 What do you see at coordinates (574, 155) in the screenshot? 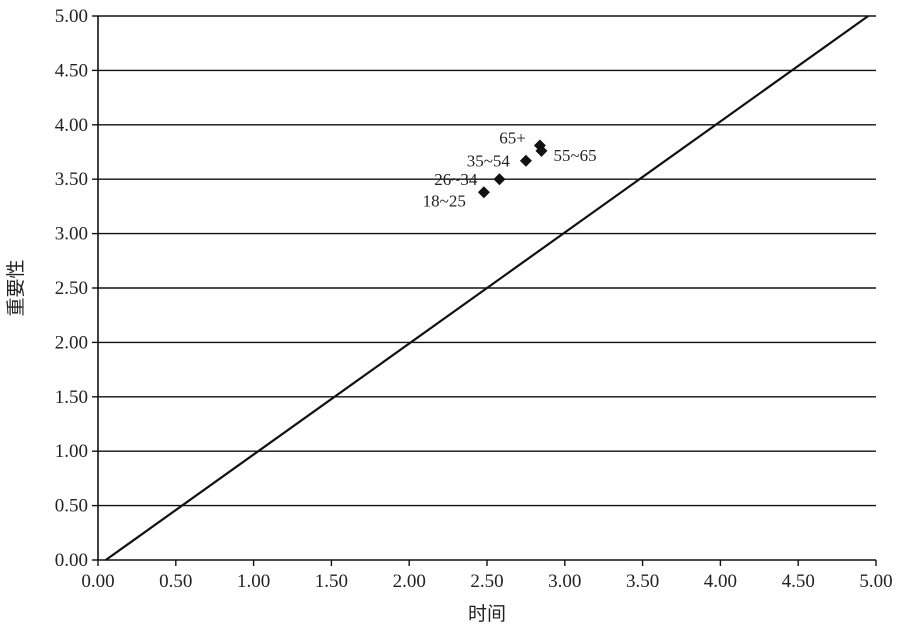
I see `point-label: 55~65` at bounding box center [574, 155].